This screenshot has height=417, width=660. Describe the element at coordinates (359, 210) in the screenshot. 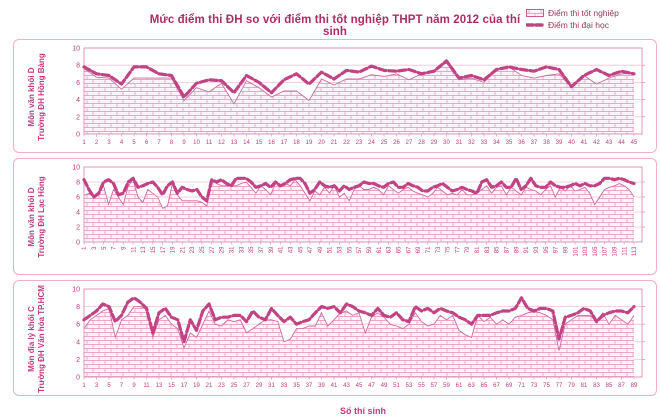

I see `area-series` at that location.